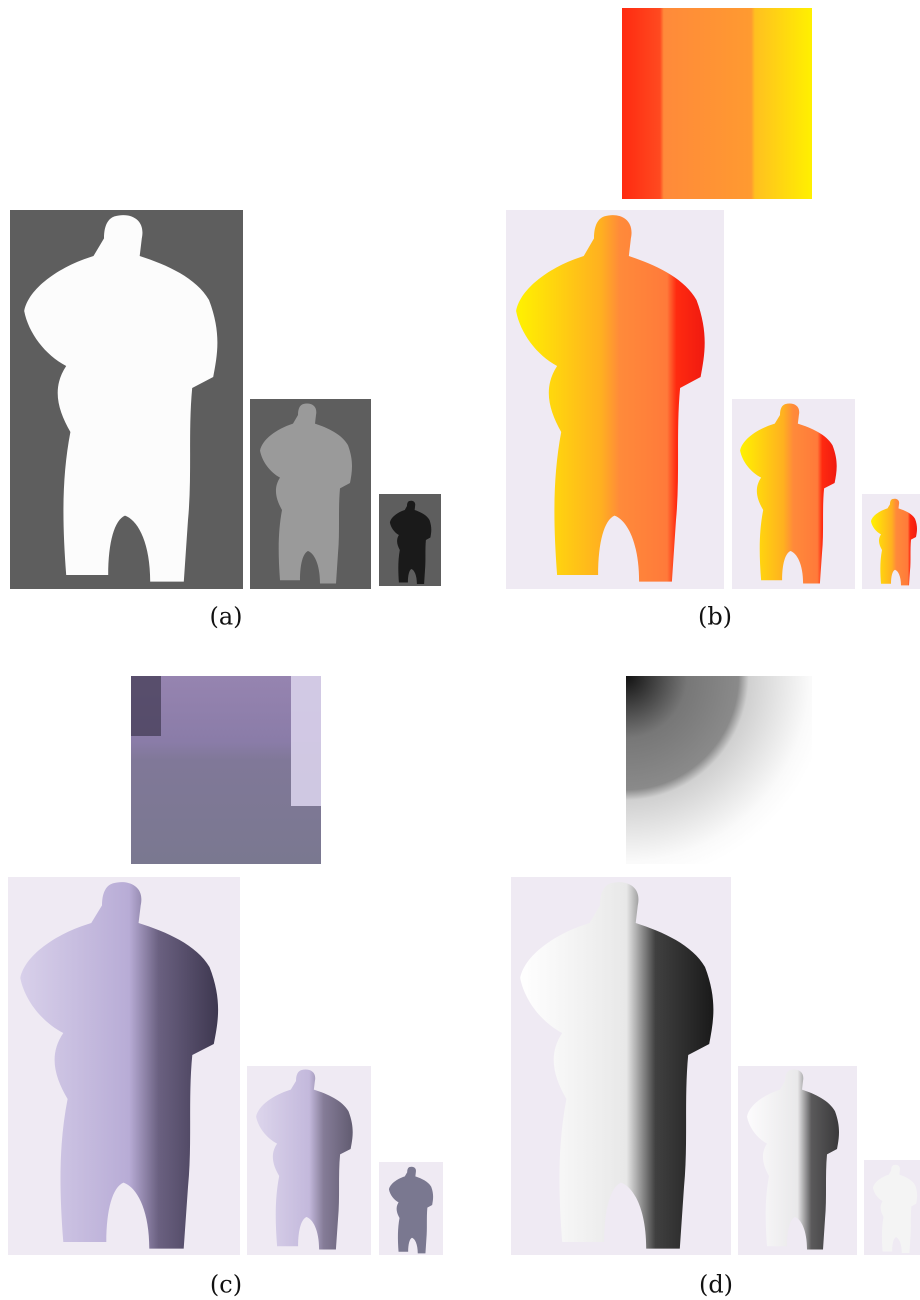 This screenshot has width=920, height=1300. What do you see at coordinates (226, 1285) in the screenshot?
I see `panel-label: (c)` at bounding box center [226, 1285].